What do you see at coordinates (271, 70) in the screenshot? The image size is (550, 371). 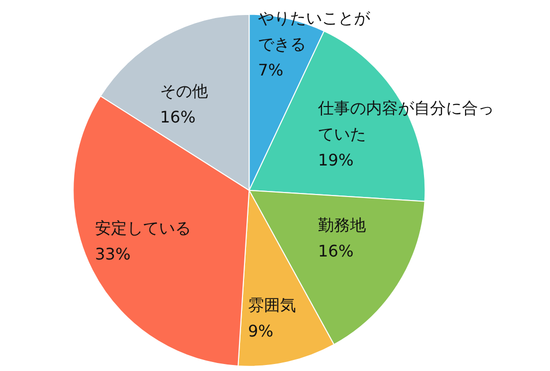 I see `data-label: 7%` at bounding box center [271, 70].